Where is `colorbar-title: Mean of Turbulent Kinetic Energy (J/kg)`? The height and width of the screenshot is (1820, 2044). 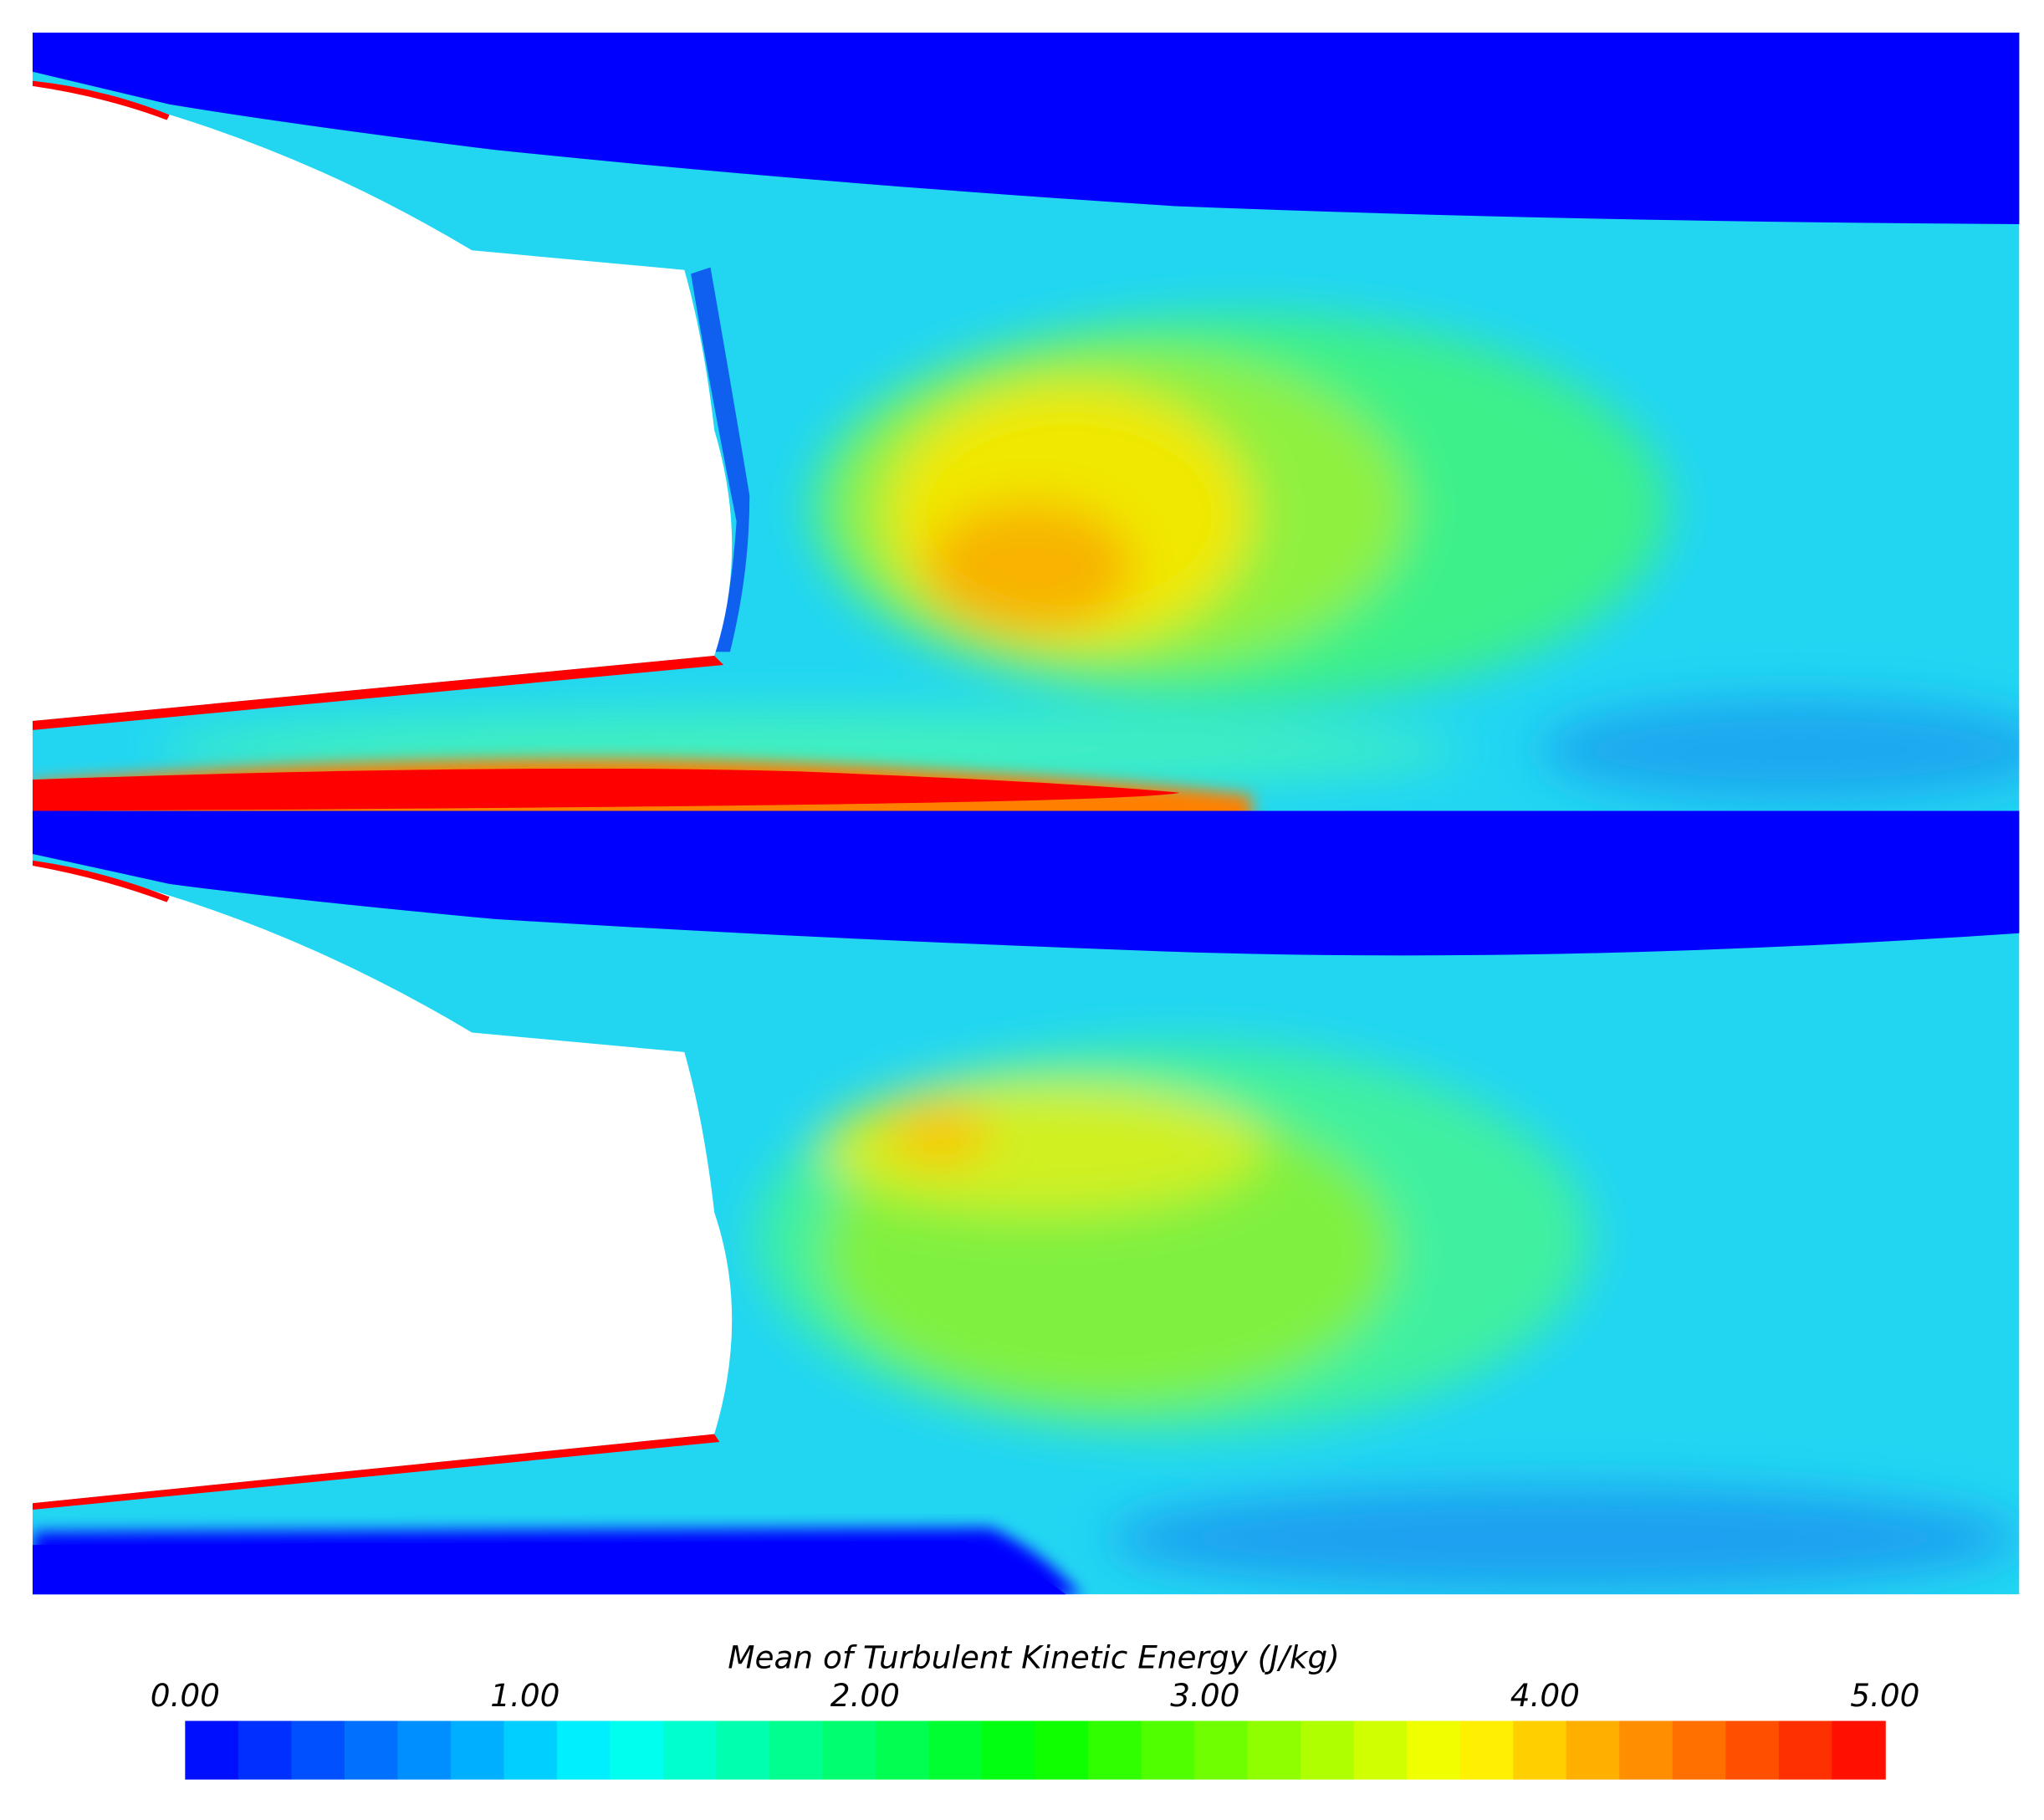
colorbar-title: Mean of Turbulent Kinetic Energy (J/kg) is located at coordinates (1034, 1657).